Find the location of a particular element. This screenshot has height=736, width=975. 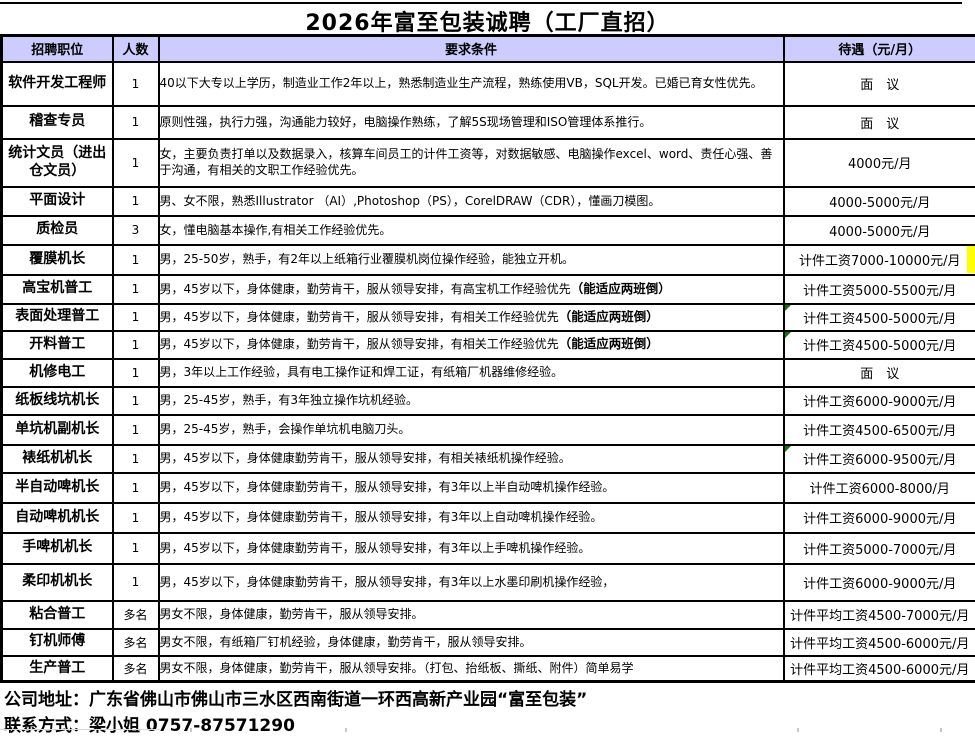

salary-cell: 计件工资7000-10000元/月 is located at coordinates (879, 260).